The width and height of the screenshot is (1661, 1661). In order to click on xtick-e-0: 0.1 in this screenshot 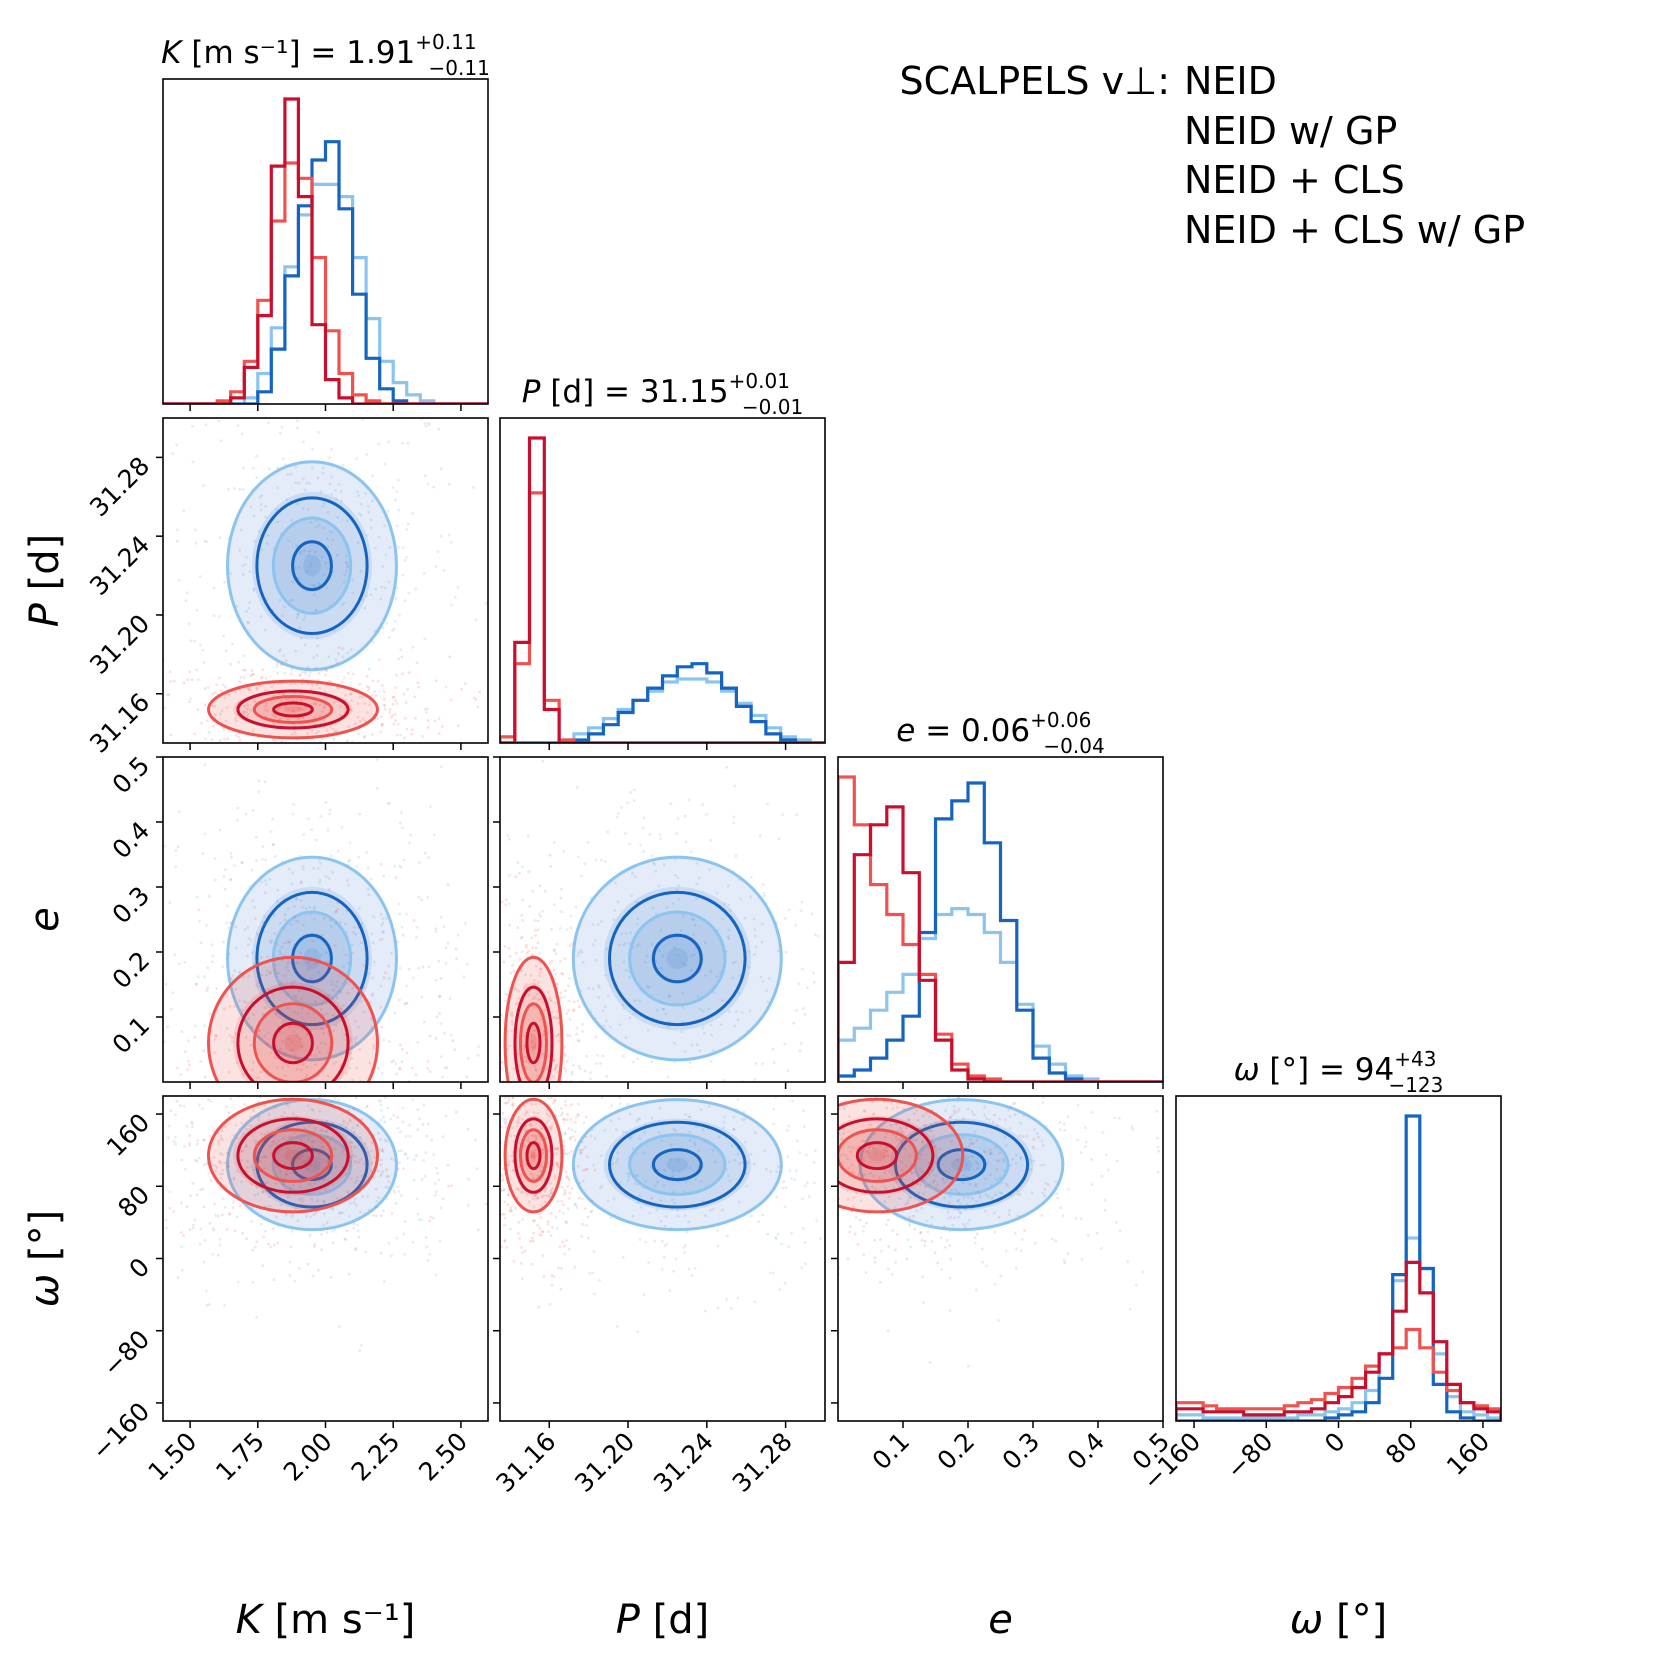, I will do `click(891, 1451)`.